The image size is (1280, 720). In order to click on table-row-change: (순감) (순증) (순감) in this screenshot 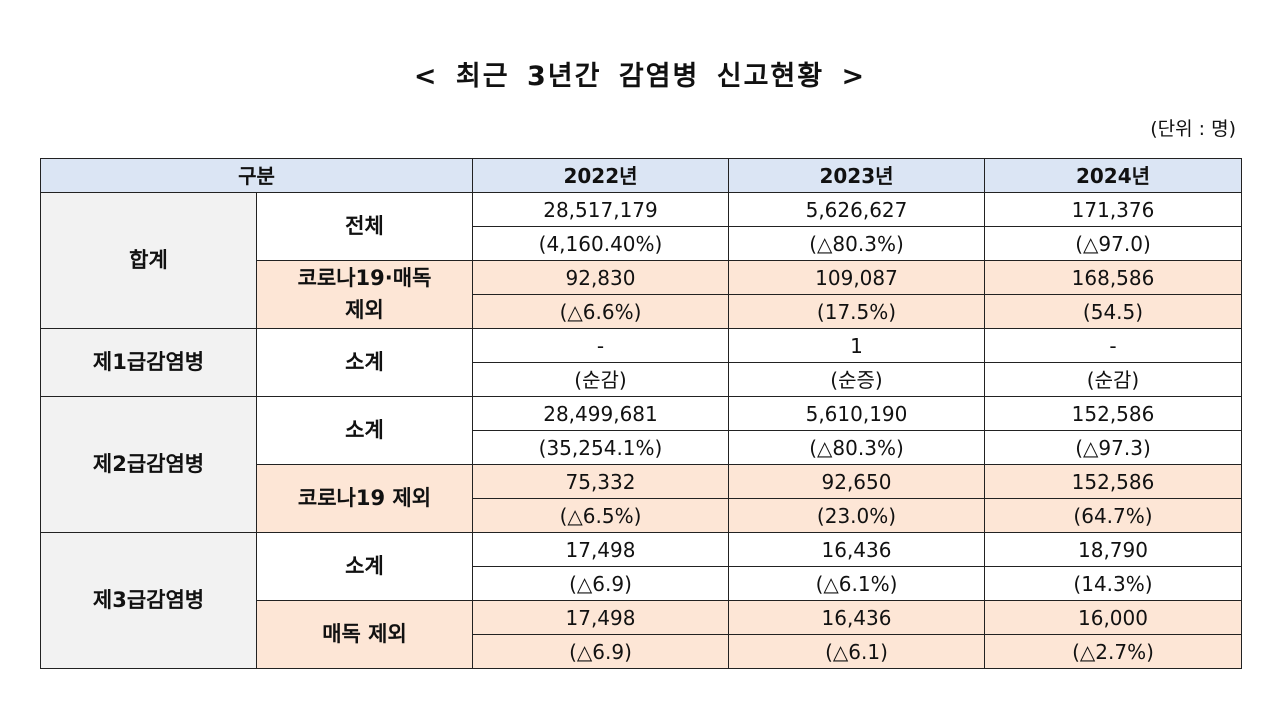, I will do `click(641, 379)`.